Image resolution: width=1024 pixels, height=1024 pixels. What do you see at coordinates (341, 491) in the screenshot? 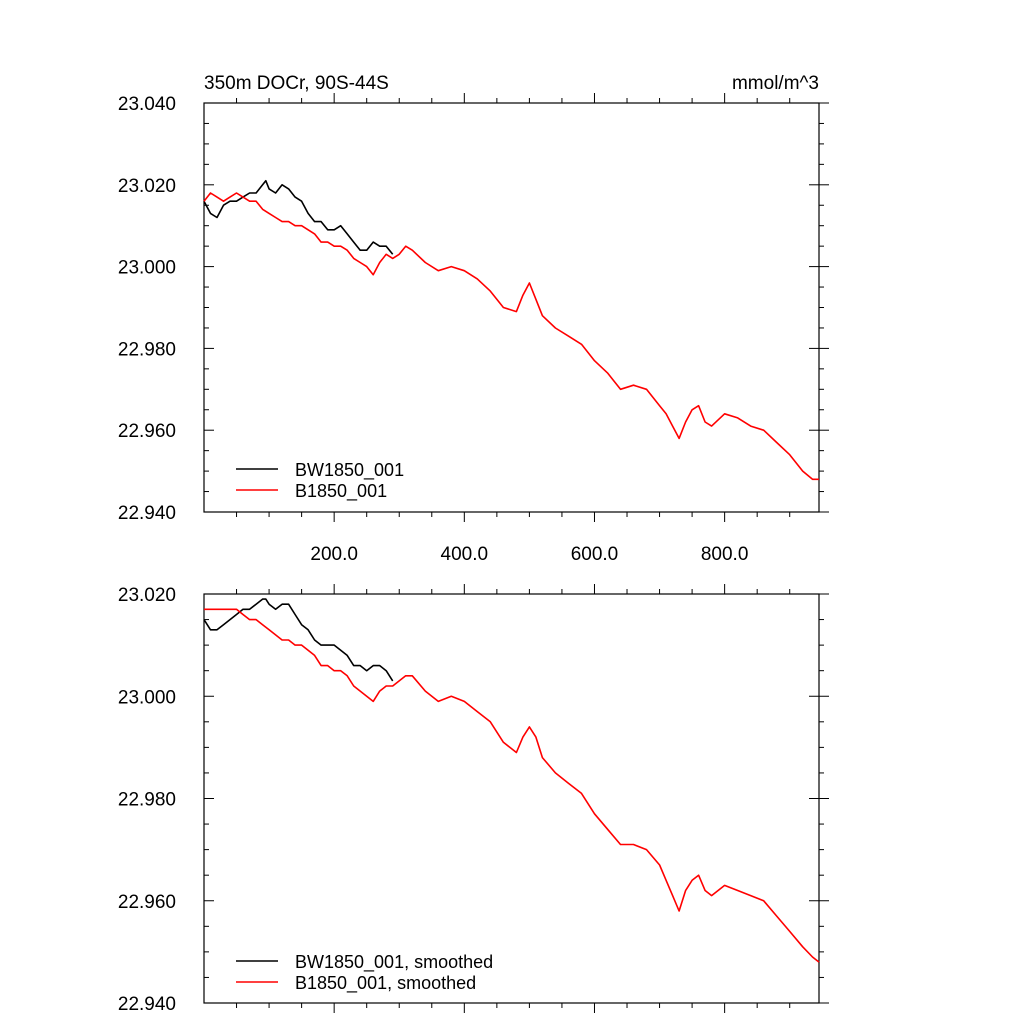
I see `top-legend-label-b1850: B1850_001` at bounding box center [341, 491].